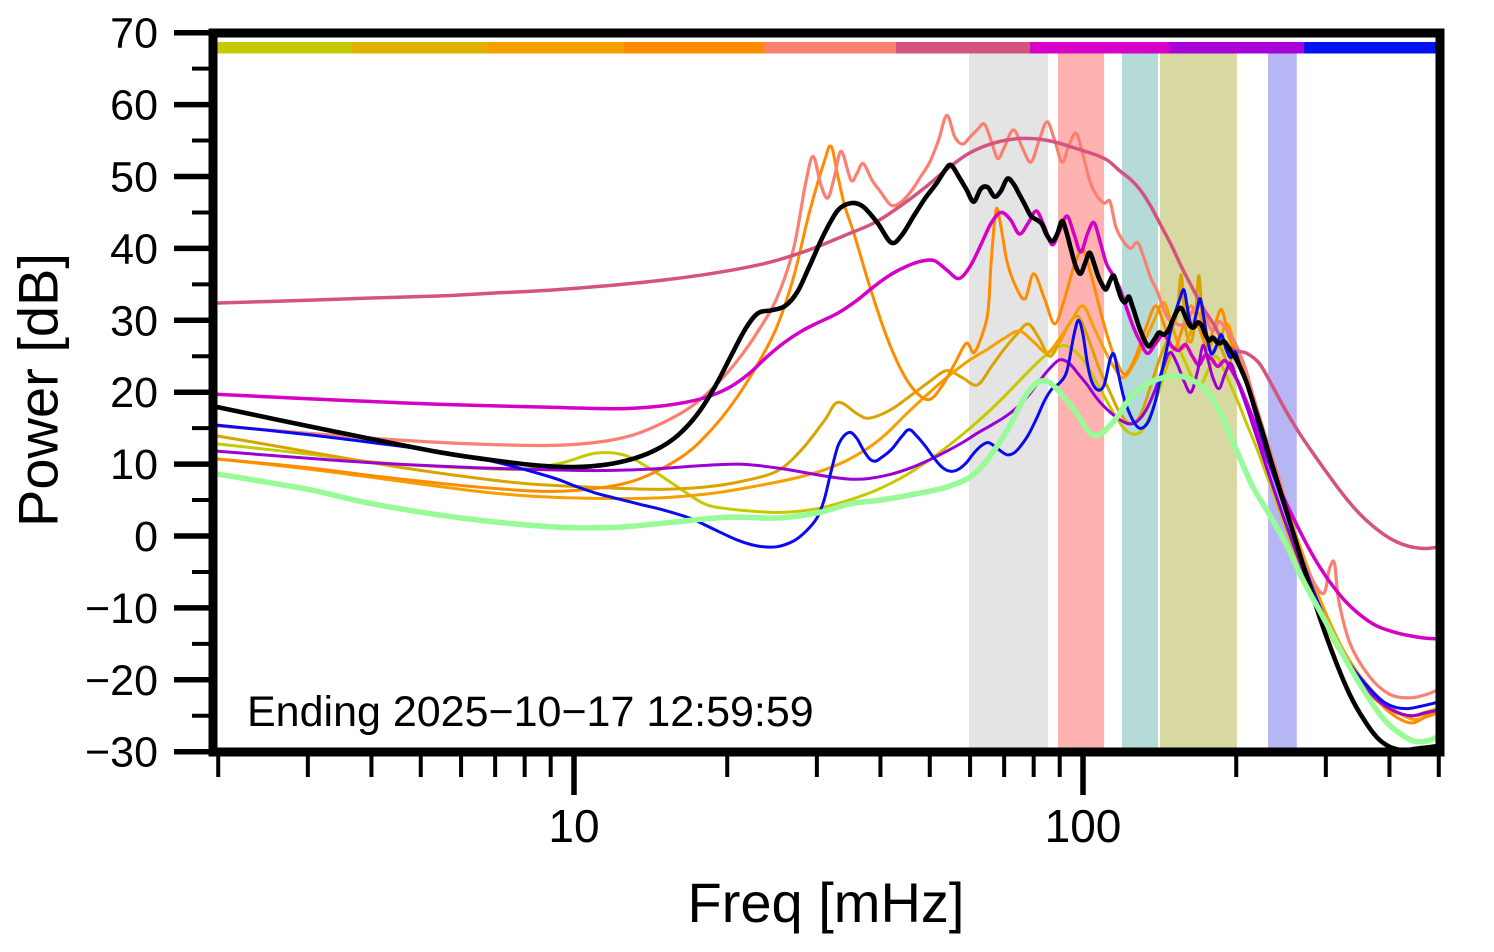  Describe the element at coordinates (1282, 395) in the screenshot. I see `band-lavender` at that location.